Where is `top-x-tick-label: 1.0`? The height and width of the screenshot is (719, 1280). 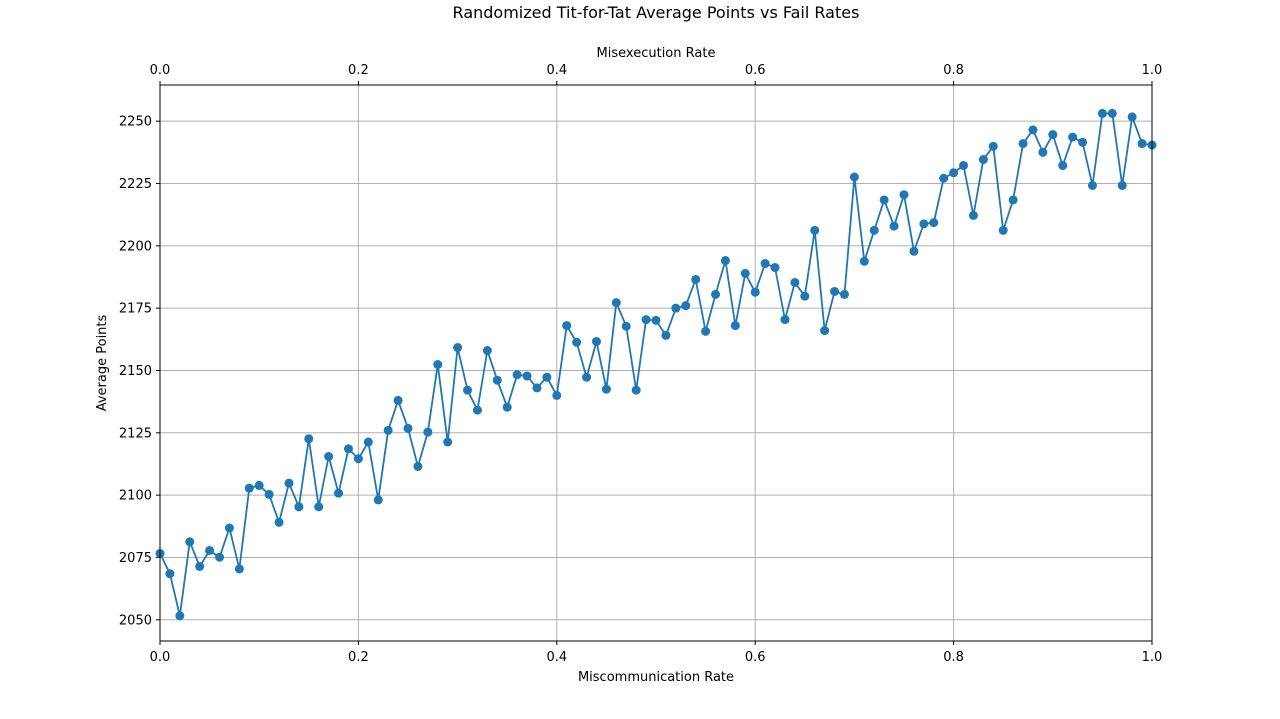 top-x-tick-label: 1.0 is located at coordinates (1152, 70).